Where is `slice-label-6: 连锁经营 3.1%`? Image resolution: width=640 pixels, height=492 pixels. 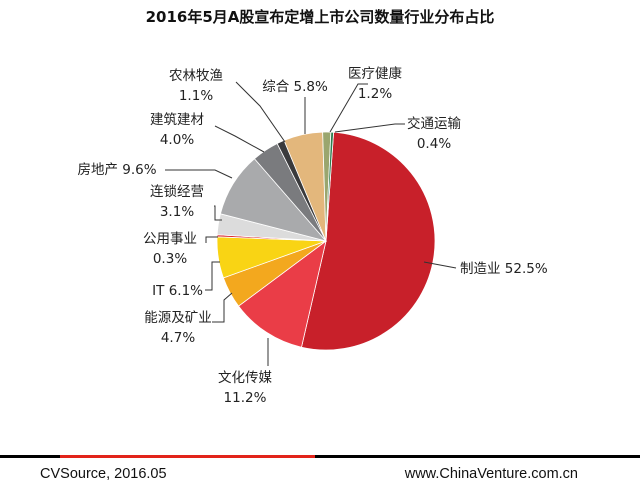
slice-label-6: 连锁经营 3.1% is located at coordinates (177, 202).